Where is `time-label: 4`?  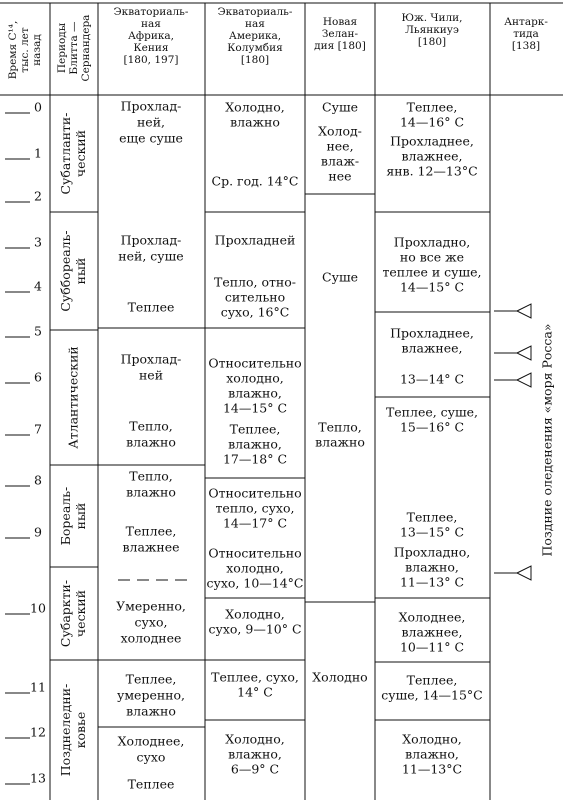 time-label: 4 is located at coordinates (38, 286).